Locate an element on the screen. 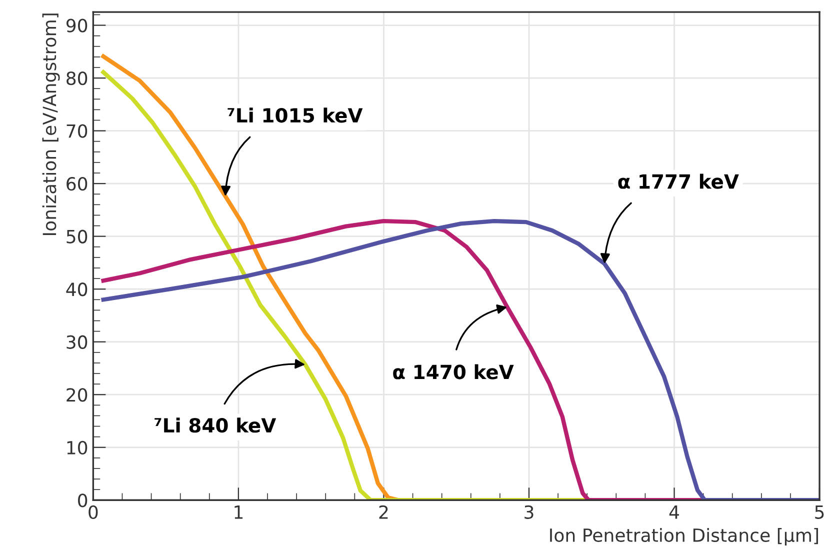 This screenshot has width=832, height=549. annotation: ⁷Li 840 keV is located at coordinates (215, 425).